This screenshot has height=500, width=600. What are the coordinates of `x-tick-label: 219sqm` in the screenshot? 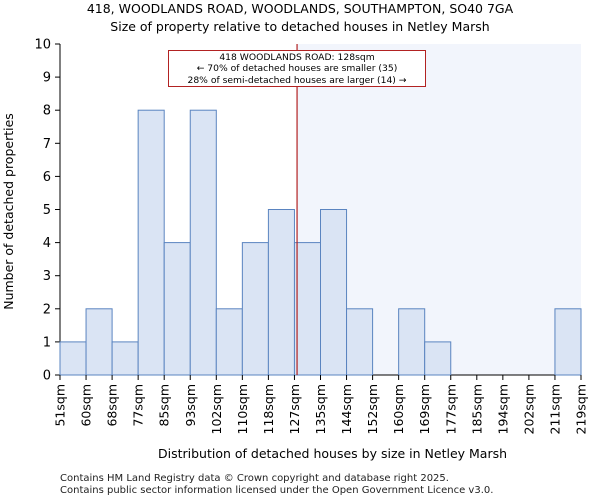 It's located at (581, 409).